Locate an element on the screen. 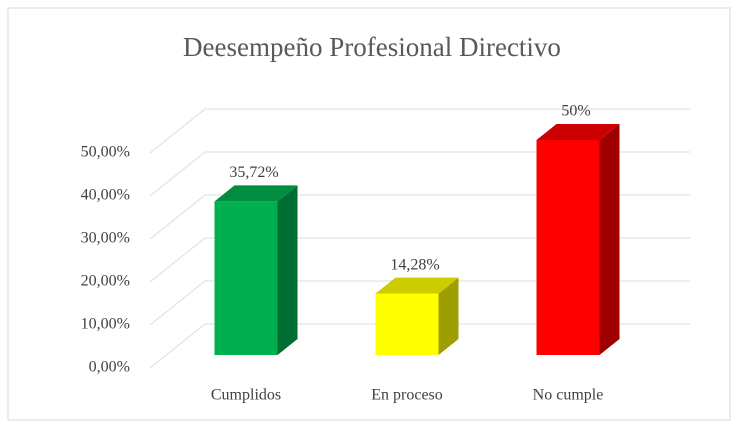 The height and width of the screenshot is (428, 738). data-label: 14,28% is located at coordinates (414, 264).